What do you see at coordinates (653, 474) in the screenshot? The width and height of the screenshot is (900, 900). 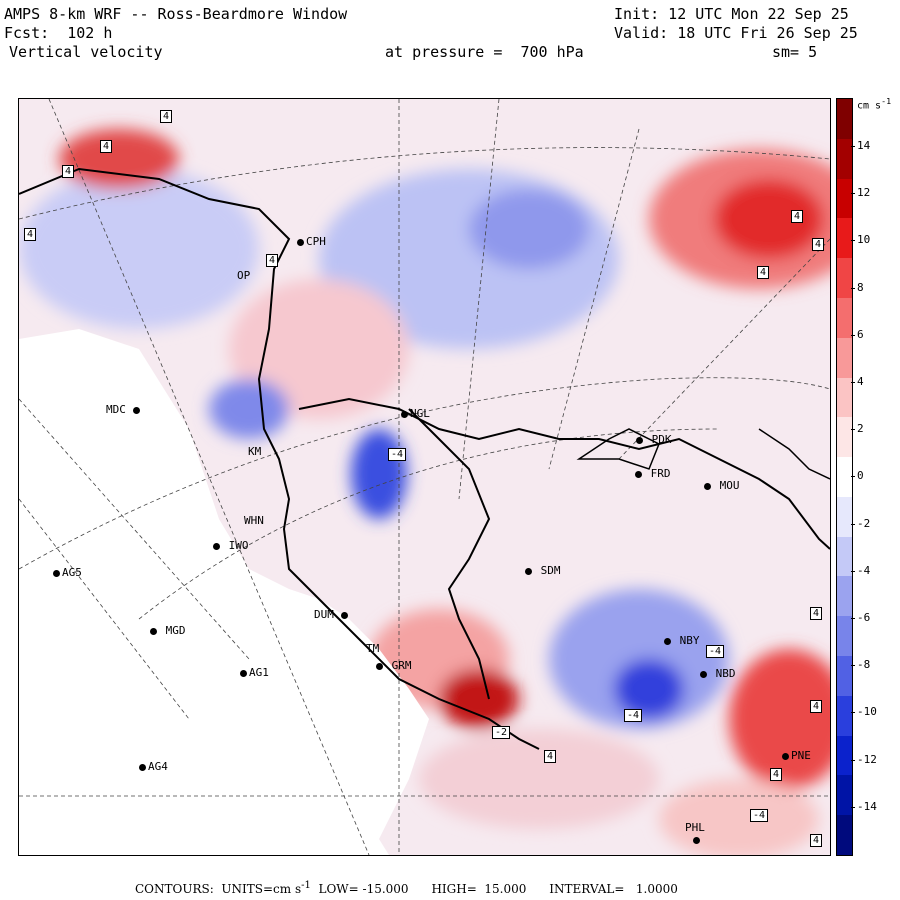 I see `station-frd: FRD` at bounding box center [653, 474].